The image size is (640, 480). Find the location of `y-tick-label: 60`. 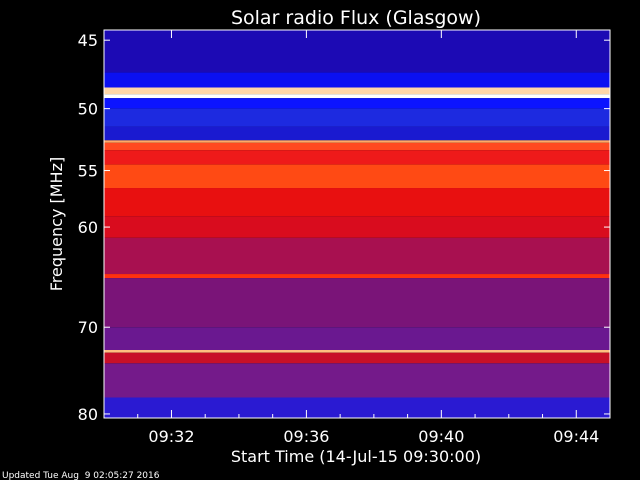

y-tick-label: 60 is located at coordinates (88, 227).